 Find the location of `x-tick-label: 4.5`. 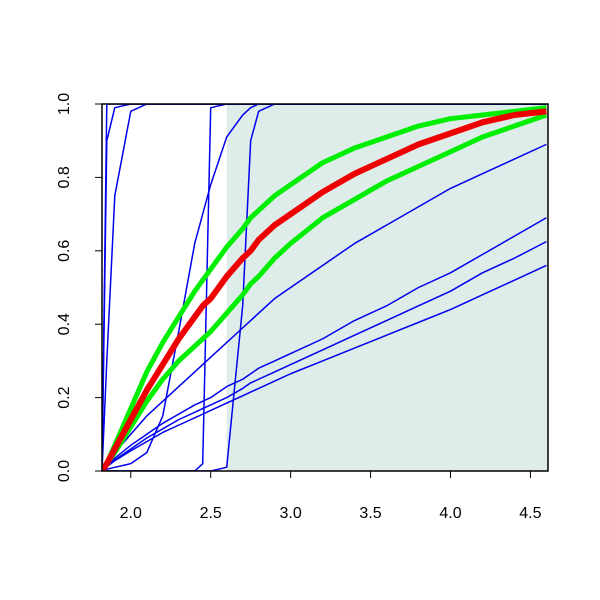

x-tick-label: 4.5 is located at coordinates (530, 513).